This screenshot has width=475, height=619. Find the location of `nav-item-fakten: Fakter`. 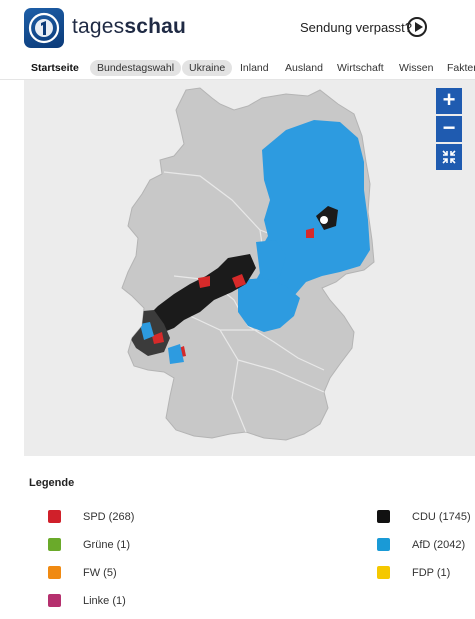

nav-item-fakten: Fakter is located at coordinates (461, 68).